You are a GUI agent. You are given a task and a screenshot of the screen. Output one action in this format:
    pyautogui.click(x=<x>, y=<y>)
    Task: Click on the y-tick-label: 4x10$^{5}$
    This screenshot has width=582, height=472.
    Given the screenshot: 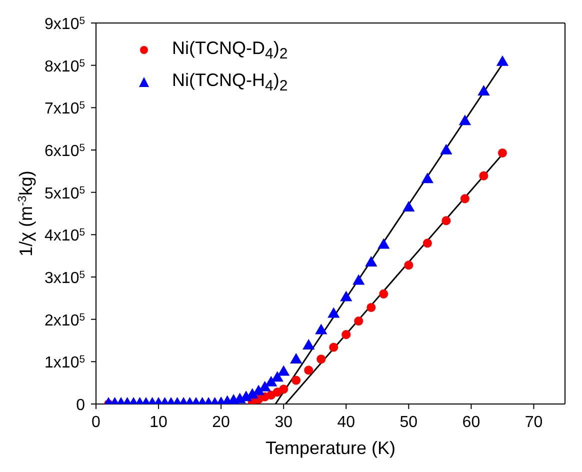 What is the action you would take?
    pyautogui.click(x=65, y=236)
    